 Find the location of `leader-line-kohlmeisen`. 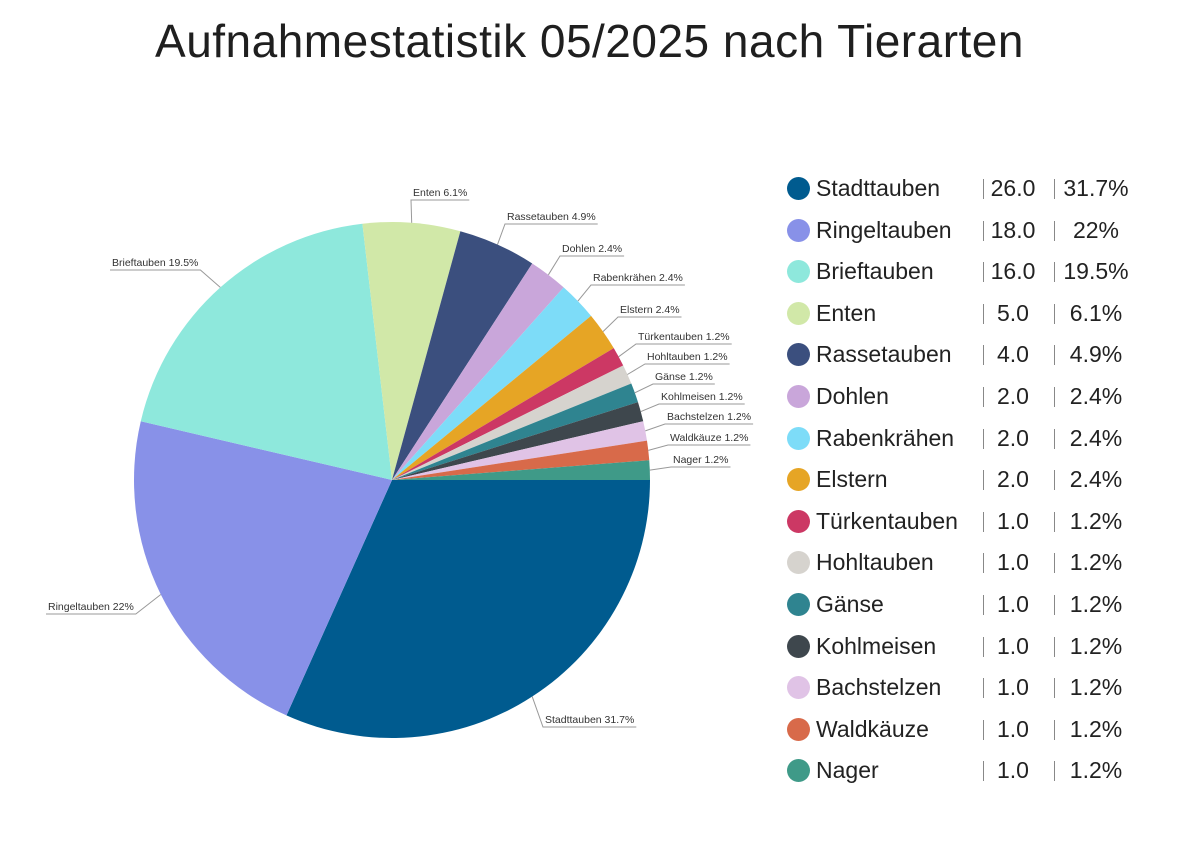

leader-line-kohlmeisen is located at coordinates (692, 408).